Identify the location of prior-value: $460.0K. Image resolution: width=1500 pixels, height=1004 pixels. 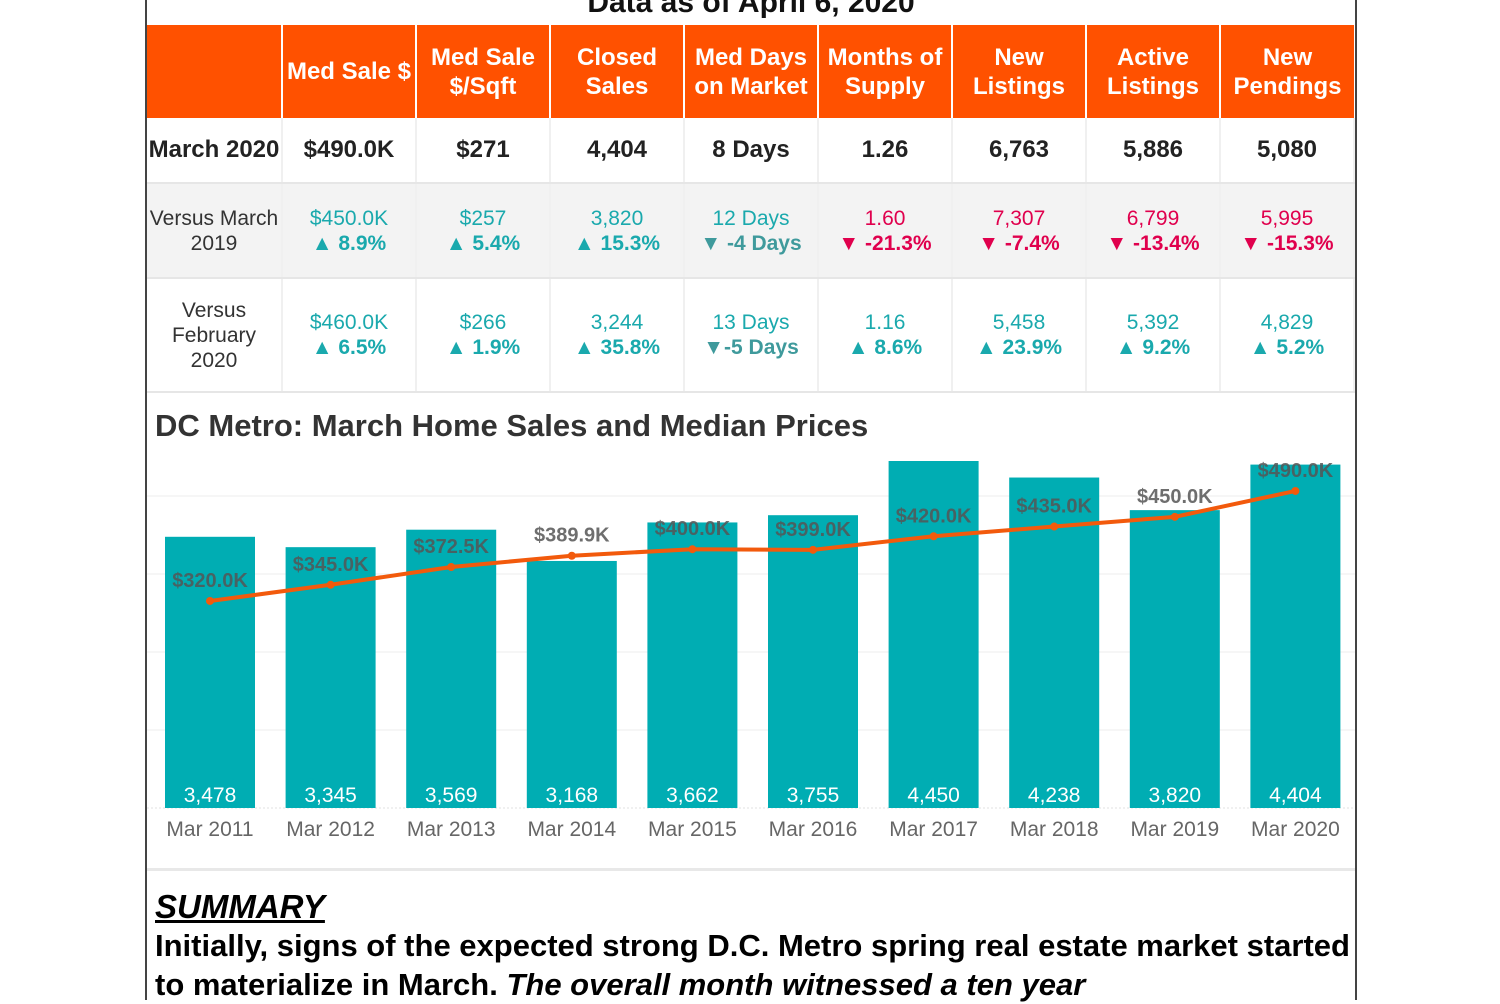
(349, 322).